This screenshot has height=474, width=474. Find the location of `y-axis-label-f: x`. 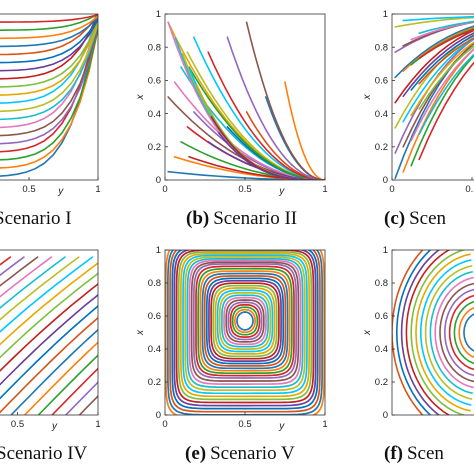

y-axis-label-f: x is located at coordinates (367, 332).